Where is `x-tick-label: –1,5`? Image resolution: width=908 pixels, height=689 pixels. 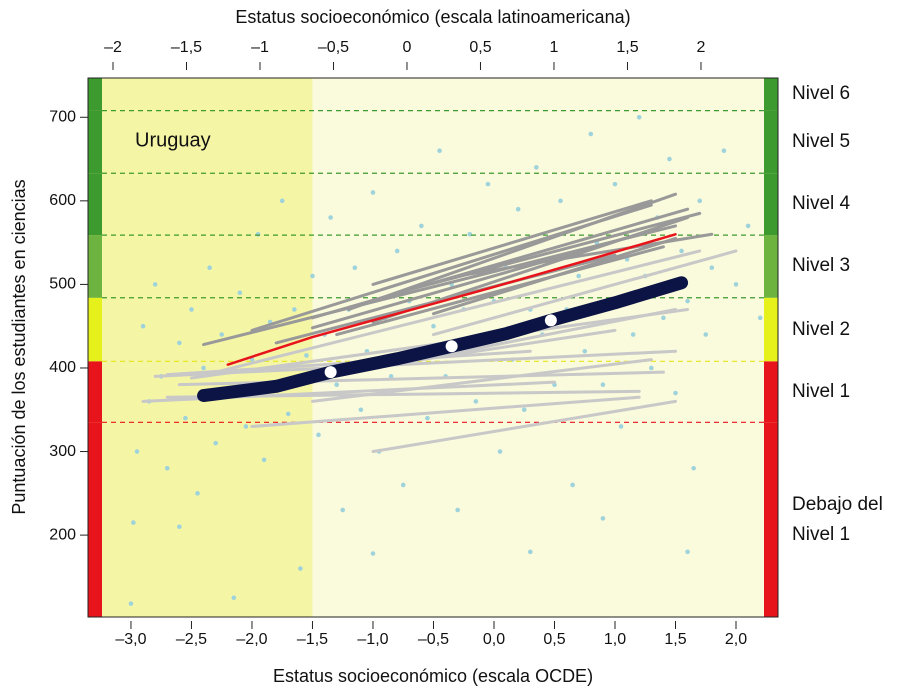
x-tick-label: –1,5 is located at coordinates (312, 639).